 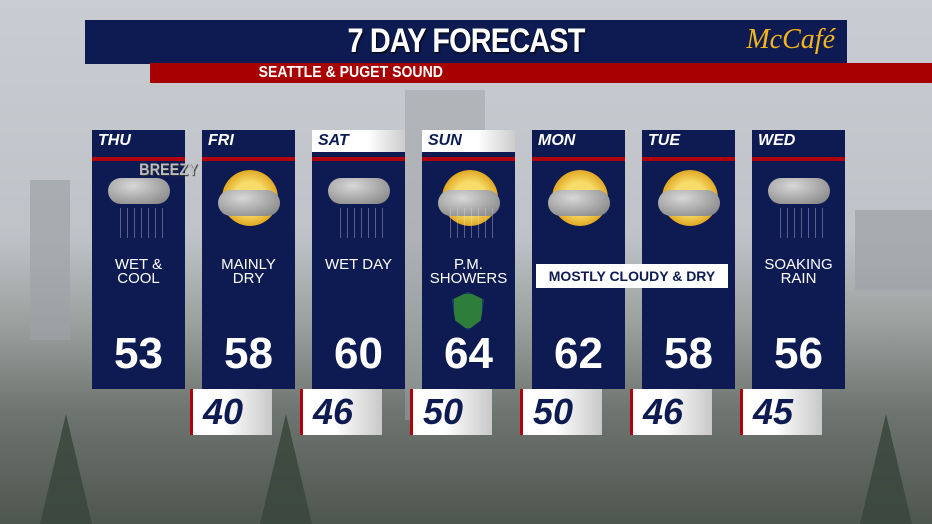 I want to click on low-temp: 45, so click(x=781, y=412).